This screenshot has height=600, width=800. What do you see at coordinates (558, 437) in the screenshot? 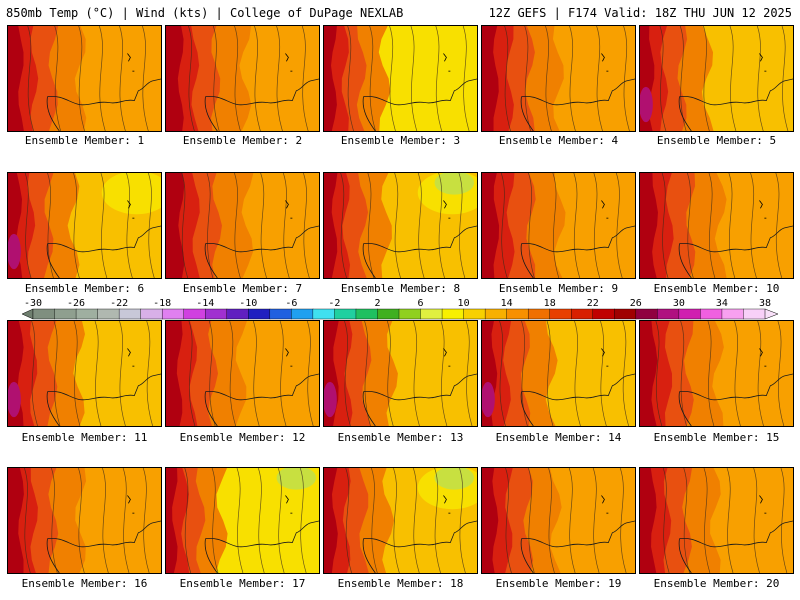
I see `member-caption: Ensemble Member: 14` at bounding box center [558, 437].